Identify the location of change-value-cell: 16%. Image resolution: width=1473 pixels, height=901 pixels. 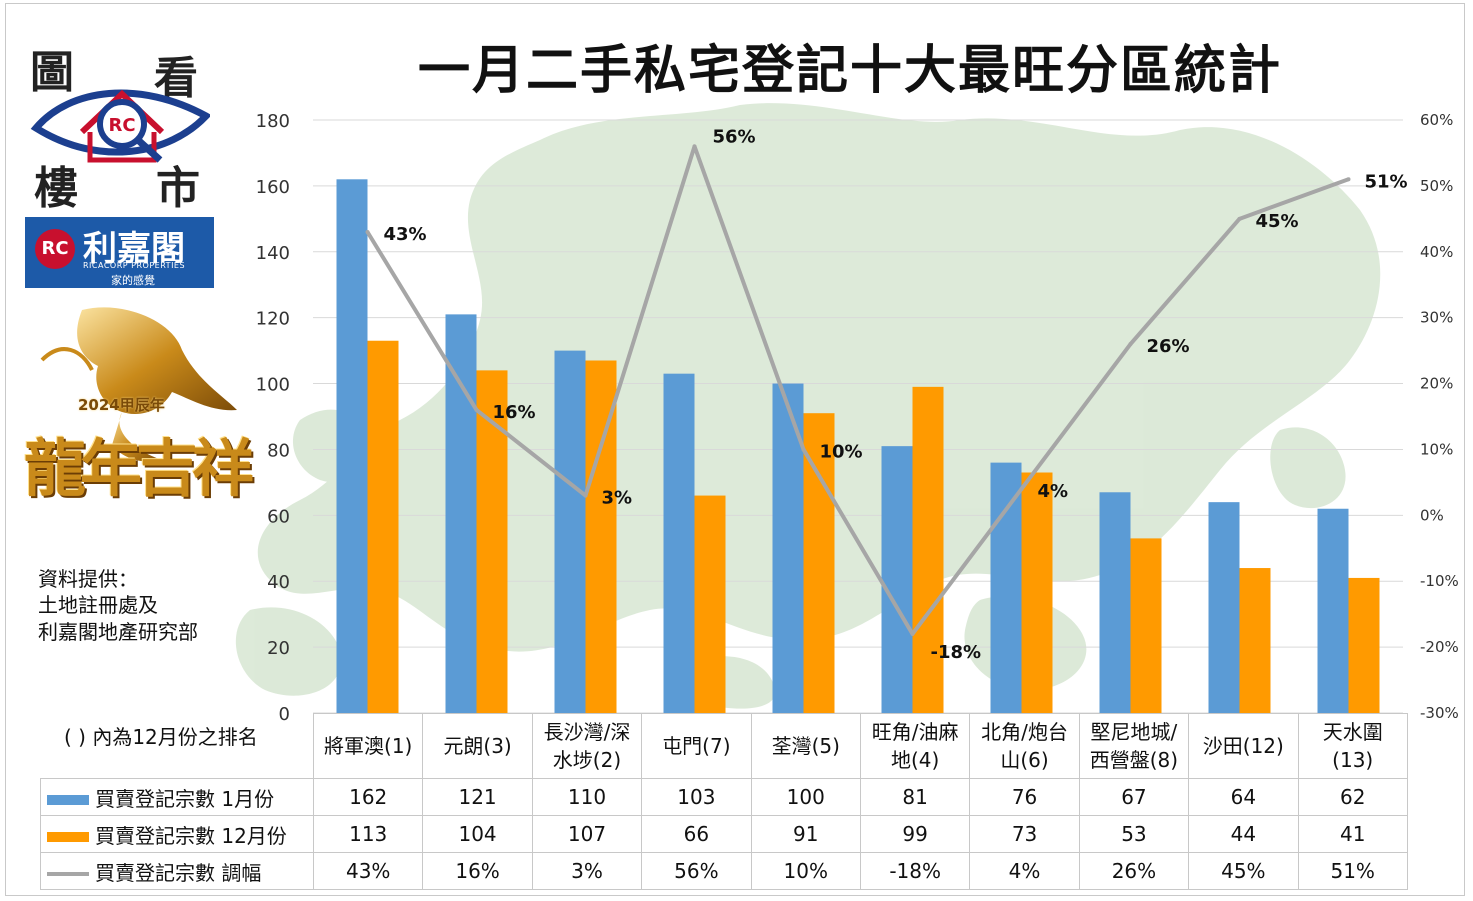
(477, 871).